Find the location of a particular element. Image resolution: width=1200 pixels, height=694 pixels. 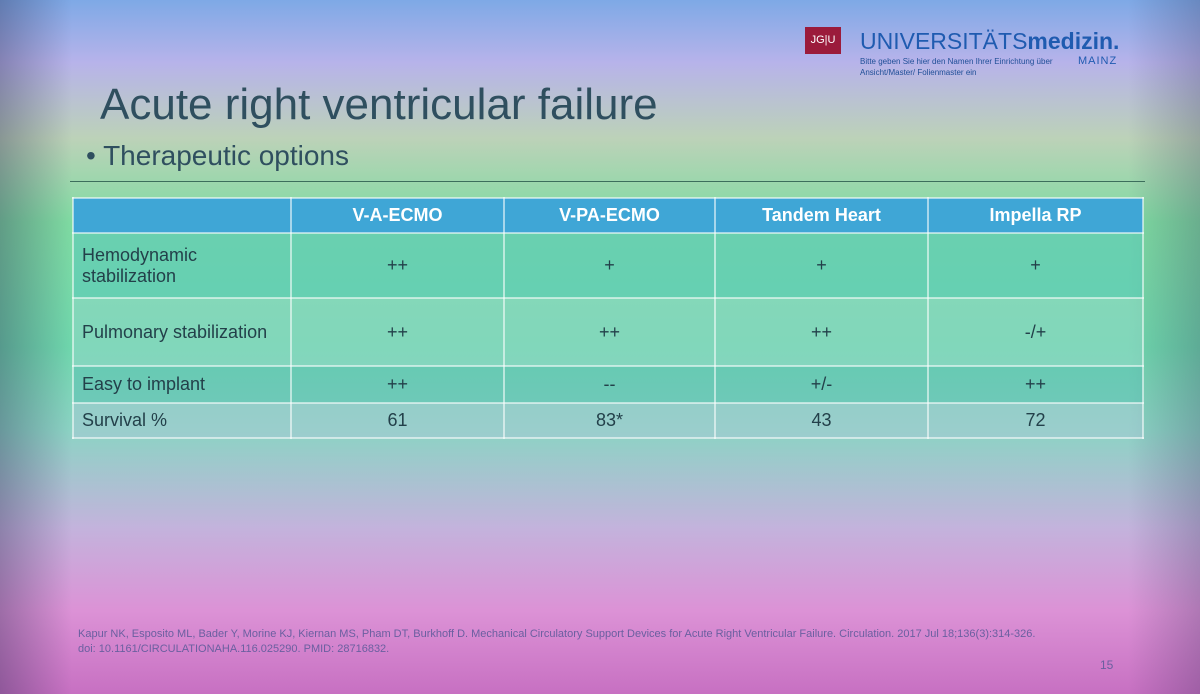

bullet-text: Therapeutic options is located at coordinates (226, 155).